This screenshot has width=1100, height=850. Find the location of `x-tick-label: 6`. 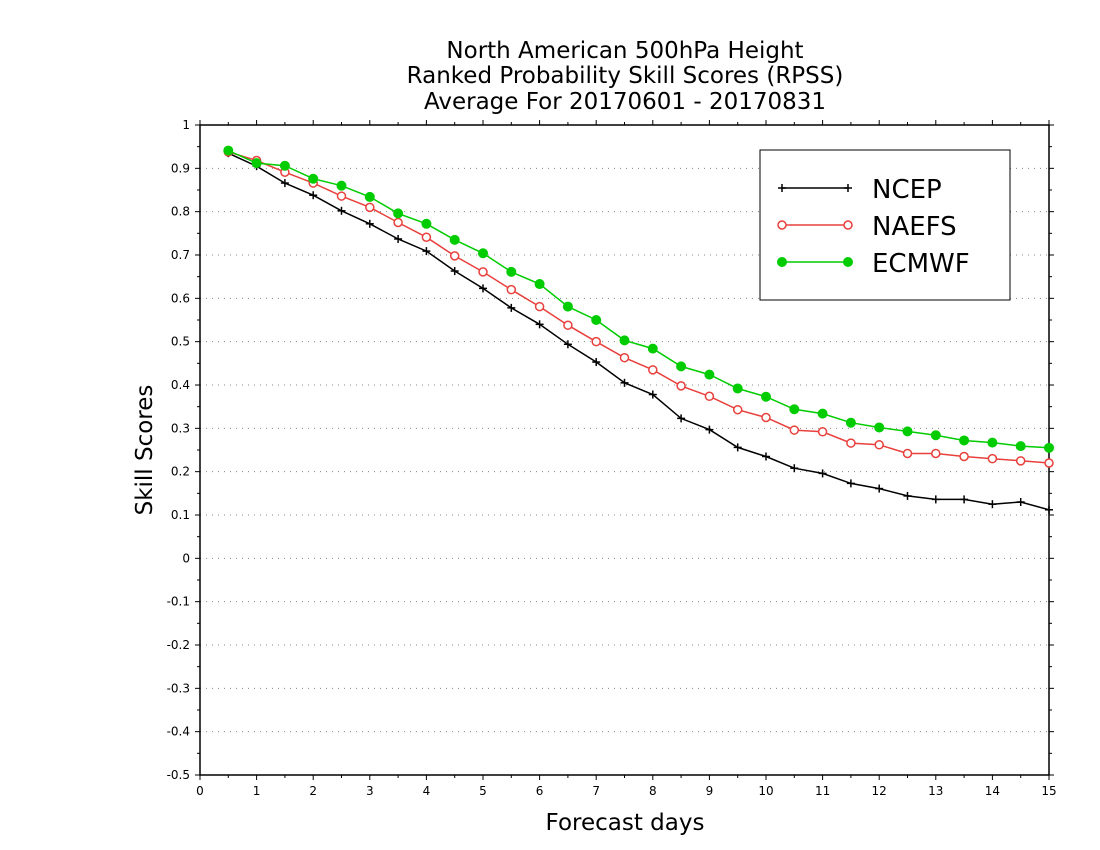

x-tick-label: 6 is located at coordinates (540, 791).